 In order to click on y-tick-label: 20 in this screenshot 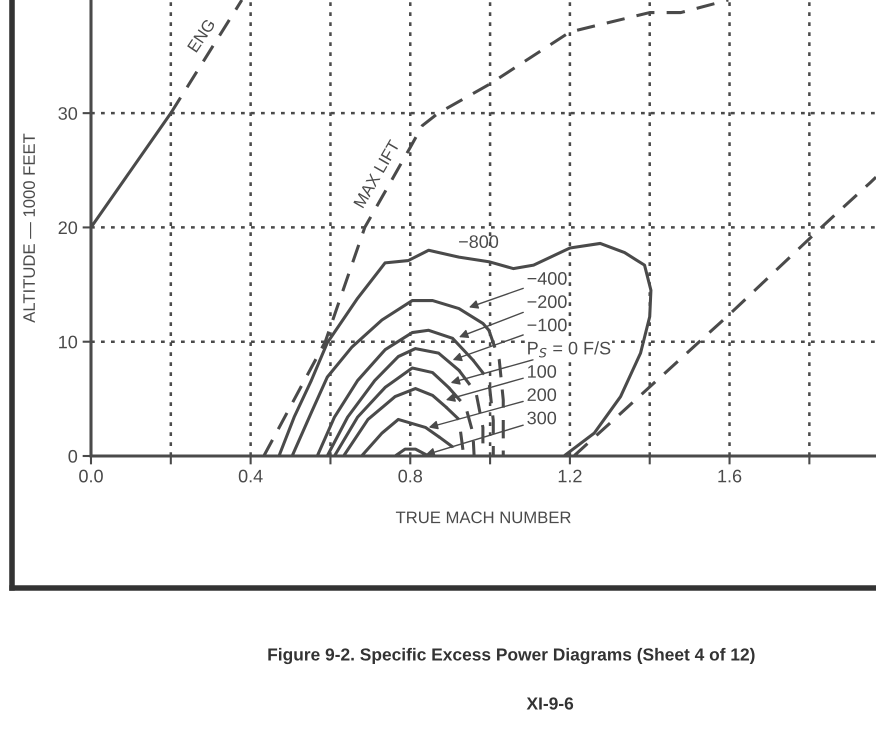, I will do `click(68, 227)`.